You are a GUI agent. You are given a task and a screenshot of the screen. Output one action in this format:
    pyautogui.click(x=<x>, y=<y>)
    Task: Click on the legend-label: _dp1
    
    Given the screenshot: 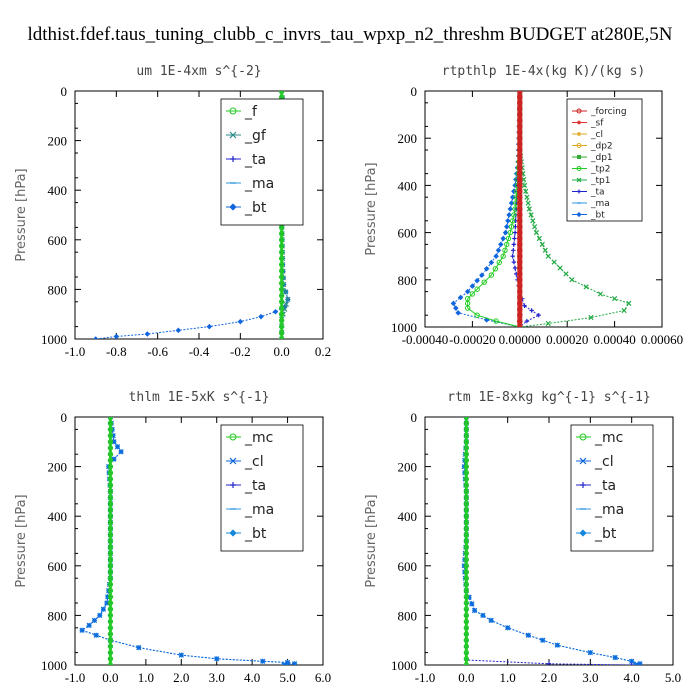 What is the action you would take?
    pyautogui.click(x=601, y=158)
    